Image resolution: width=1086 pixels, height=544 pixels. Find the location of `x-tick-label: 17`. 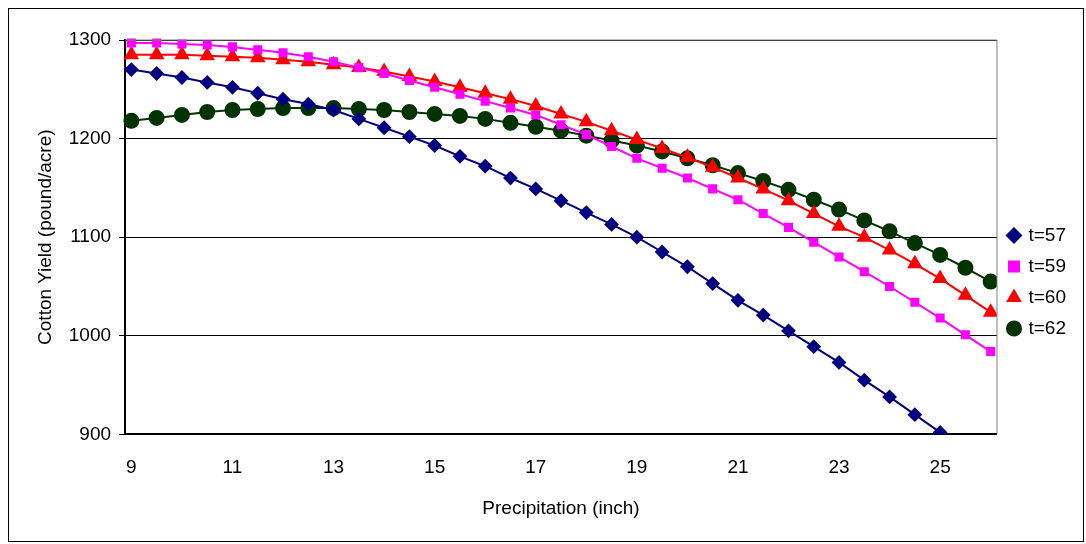

x-tick-label: 17 is located at coordinates (536, 467).